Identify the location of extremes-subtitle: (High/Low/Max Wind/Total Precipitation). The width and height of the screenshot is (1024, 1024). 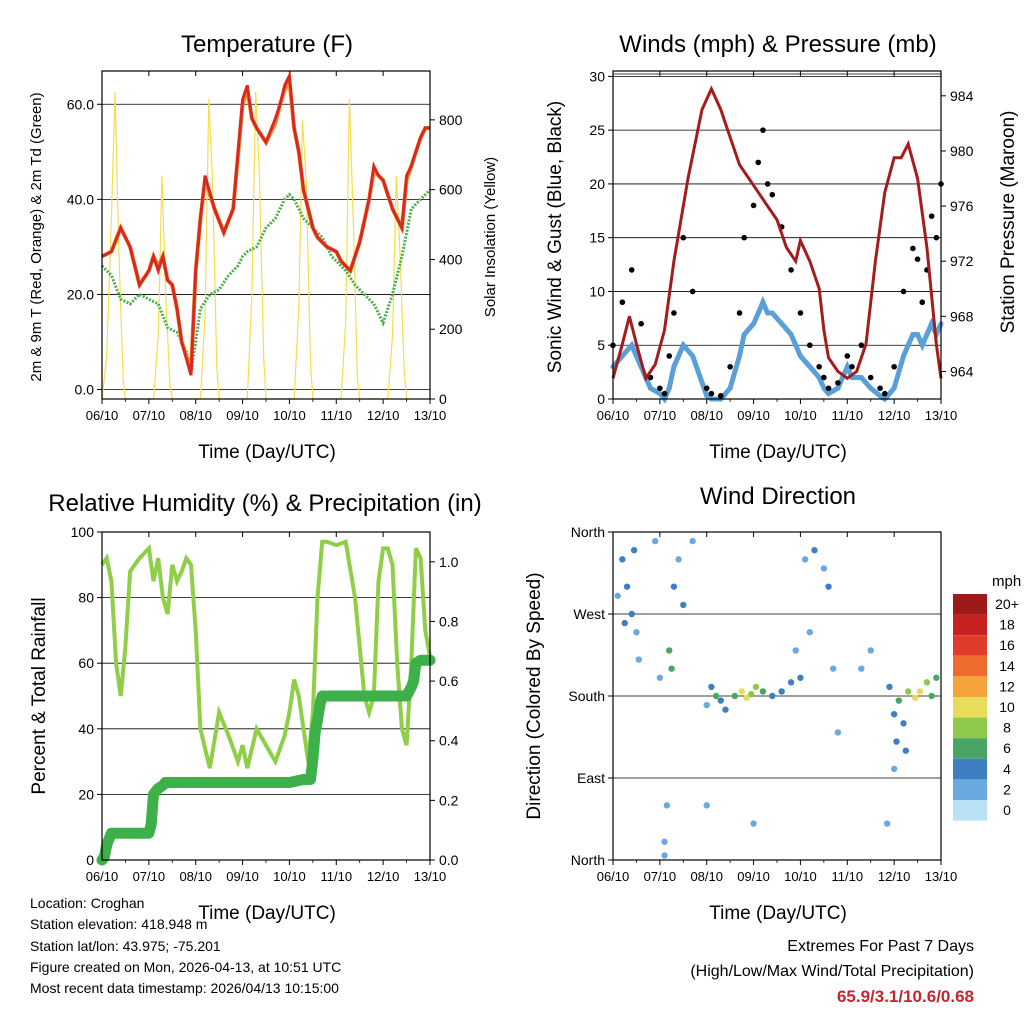
(832, 971).